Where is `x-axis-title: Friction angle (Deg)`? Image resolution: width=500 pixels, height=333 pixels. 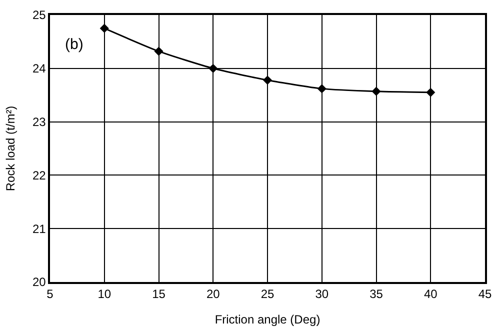
x-axis-title: Friction angle (Deg) is located at coordinates (267, 319).